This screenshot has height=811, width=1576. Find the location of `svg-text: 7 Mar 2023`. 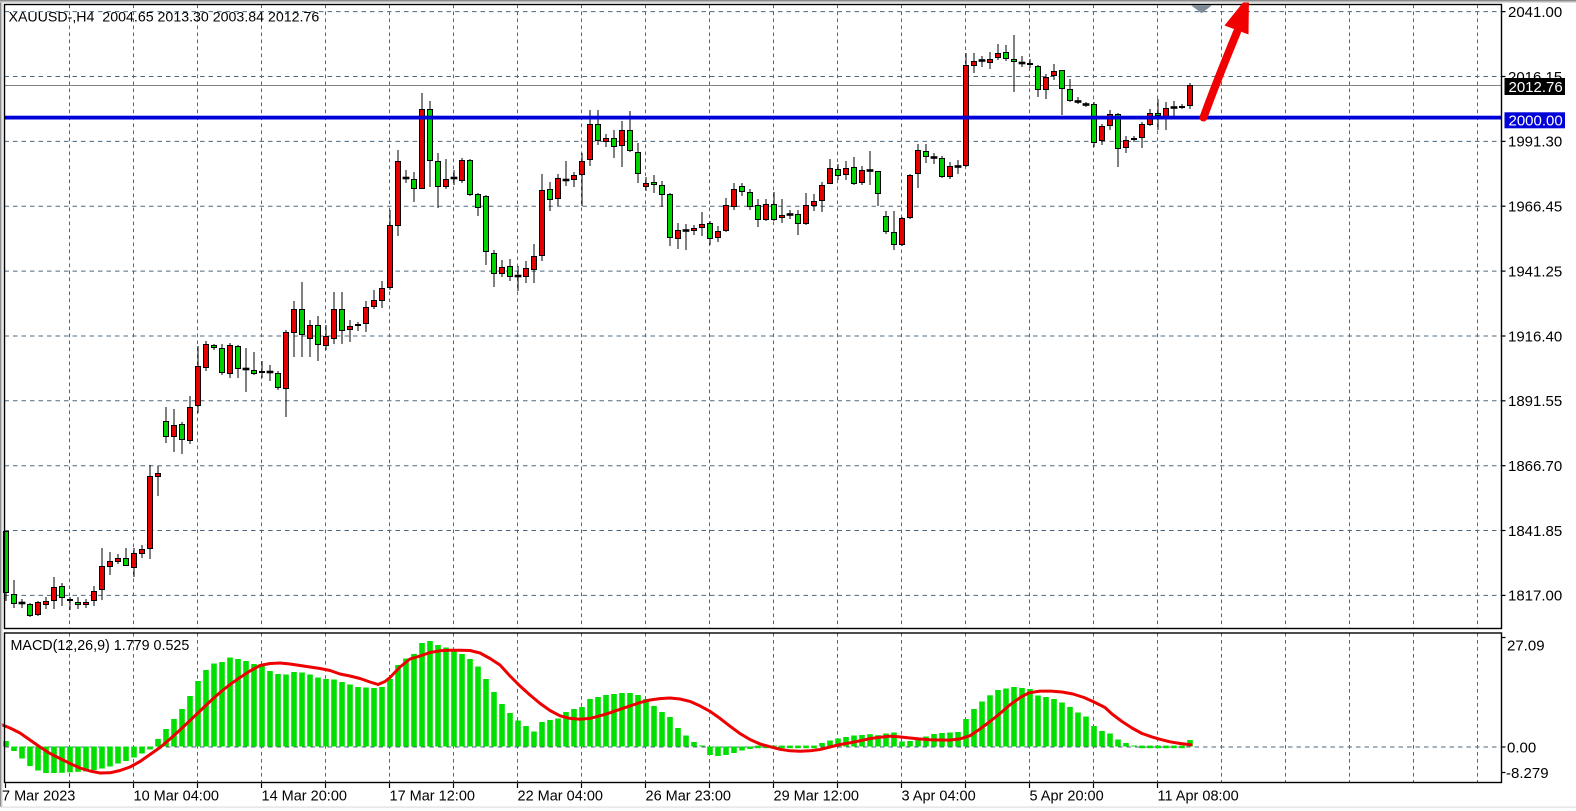

svg-text: 7 Mar 2023 is located at coordinates (38, 797).